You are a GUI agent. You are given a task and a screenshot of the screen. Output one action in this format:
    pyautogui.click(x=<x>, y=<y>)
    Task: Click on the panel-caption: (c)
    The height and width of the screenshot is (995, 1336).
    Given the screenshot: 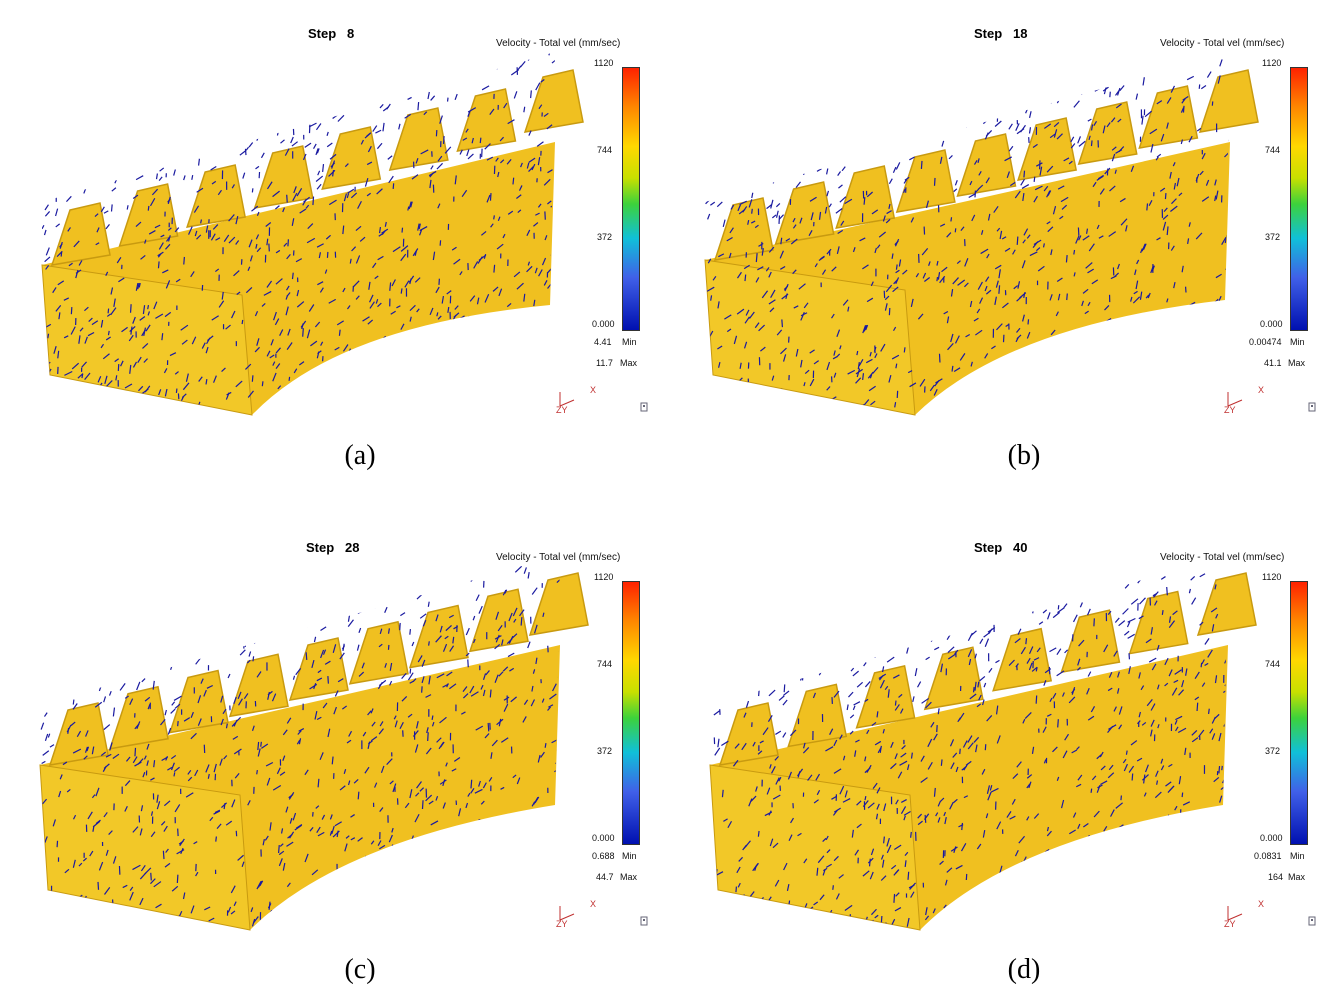 What is the action you would take?
    pyautogui.click(x=360, y=969)
    